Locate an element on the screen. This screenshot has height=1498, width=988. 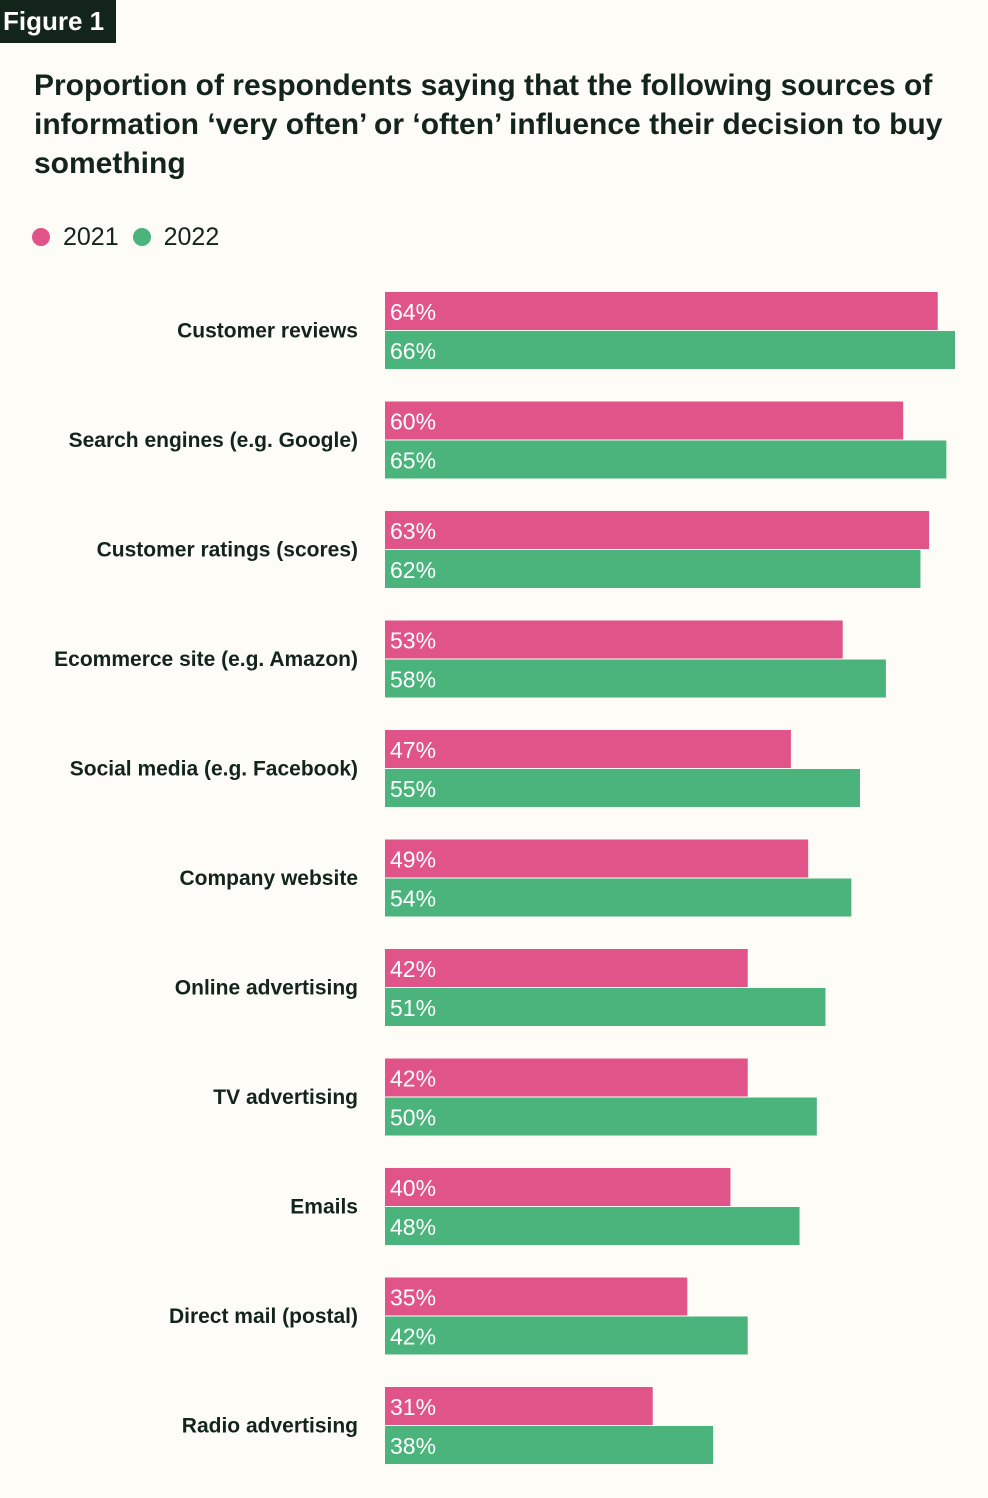
bar-2022-emails is located at coordinates (592, 1226).